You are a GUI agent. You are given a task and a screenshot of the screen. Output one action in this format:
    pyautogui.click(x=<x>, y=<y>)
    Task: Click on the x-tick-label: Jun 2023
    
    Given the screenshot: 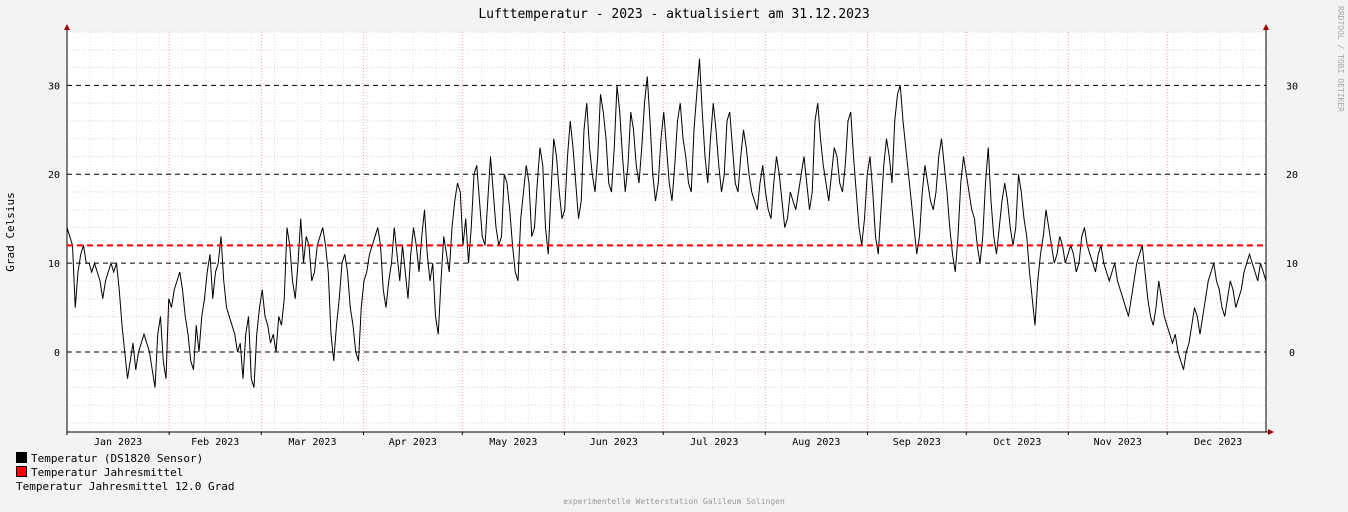 What is the action you would take?
    pyautogui.click(x=614, y=442)
    